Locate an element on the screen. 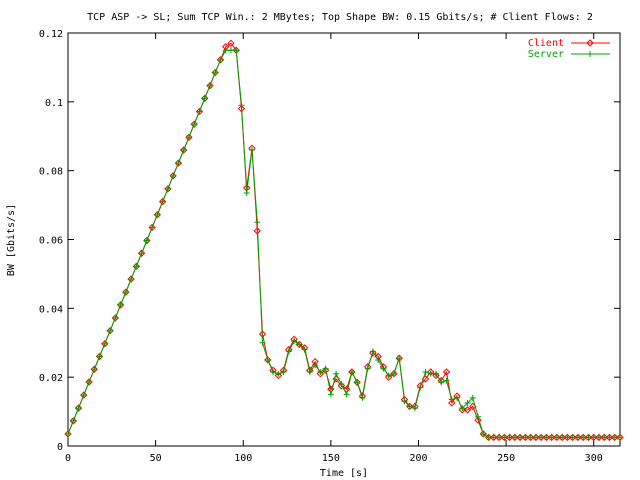  y-tick-label: 0.06 is located at coordinates (51, 241).